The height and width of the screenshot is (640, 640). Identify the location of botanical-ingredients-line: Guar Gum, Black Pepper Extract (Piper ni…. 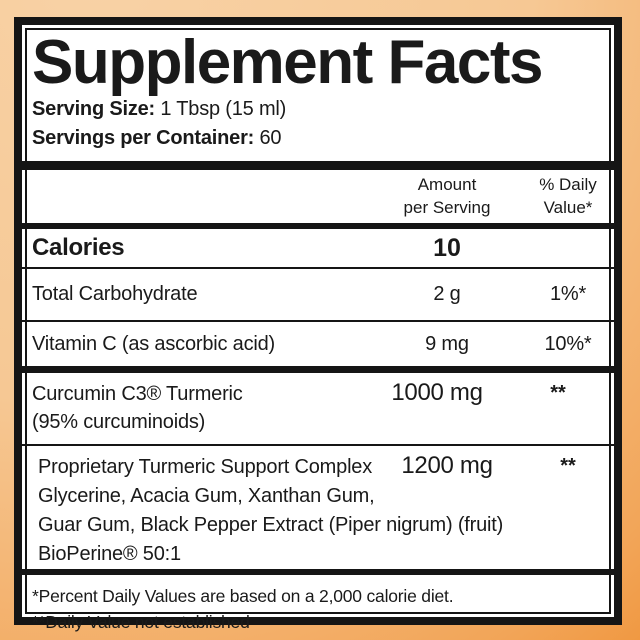
(271, 525).